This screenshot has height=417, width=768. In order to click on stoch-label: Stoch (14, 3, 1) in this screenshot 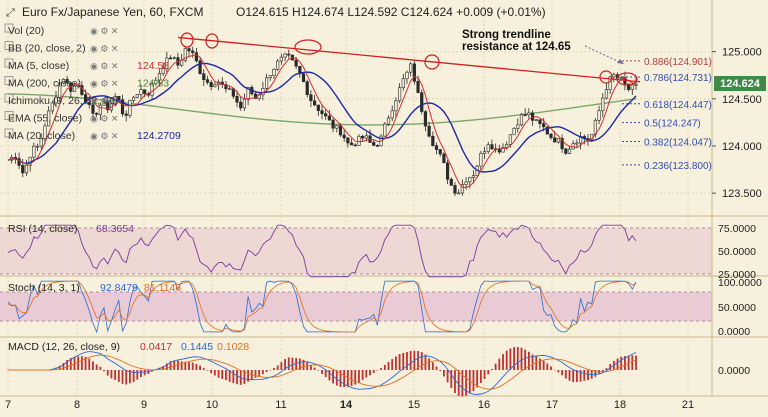, I will do `click(44, 288)`.